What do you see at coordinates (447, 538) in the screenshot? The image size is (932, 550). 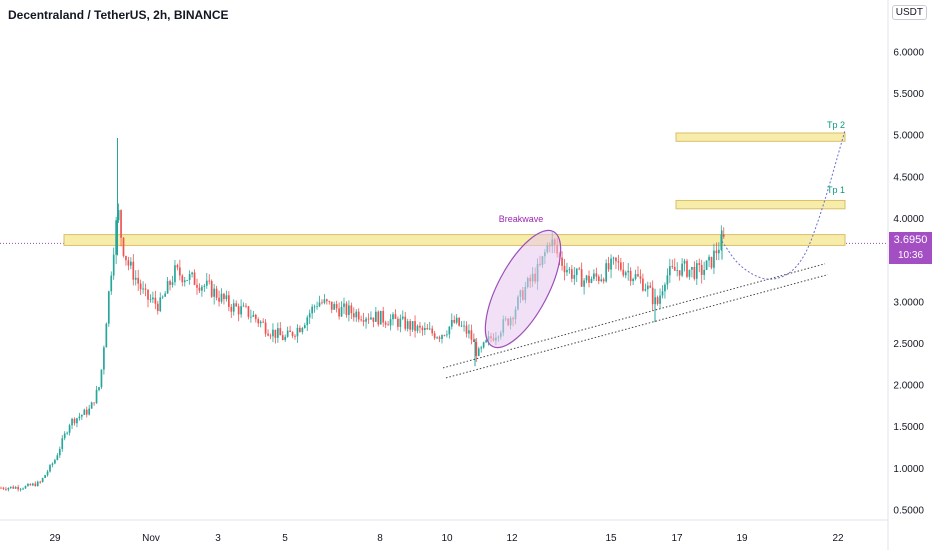 I see `x-tick-label-5: 10` at bounding box center [447, 538].